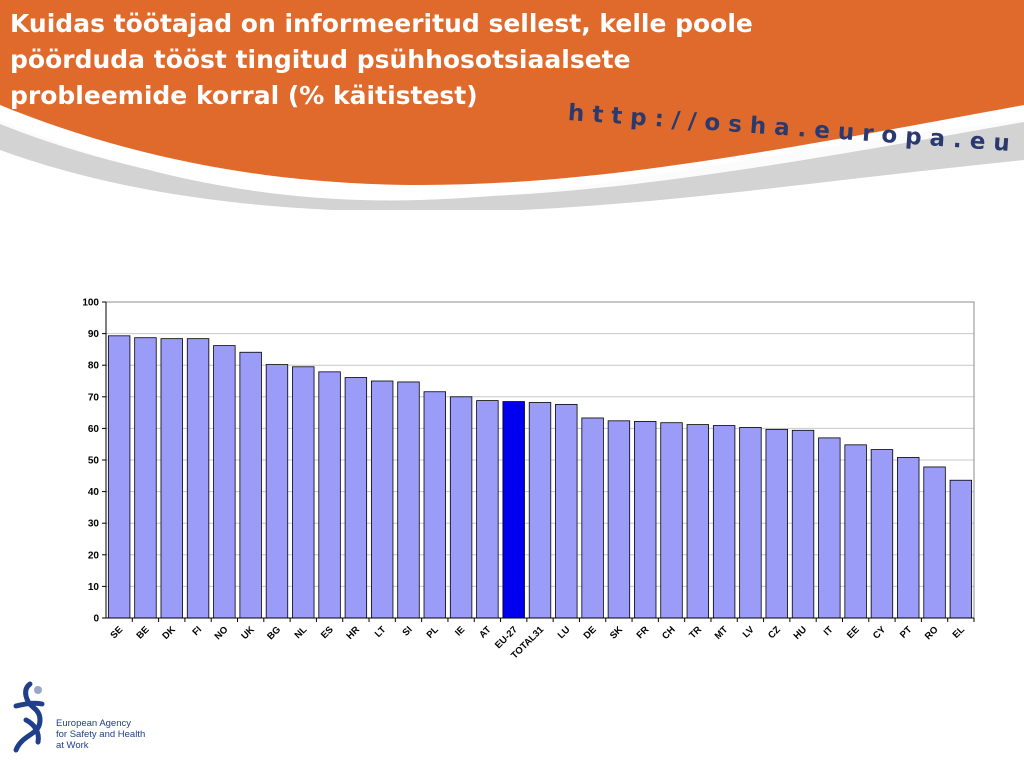 Image resolution: width=1024 pixels, height=768 pixels. What do you see at coordinates (619, 519) in the screenshot?
I see `bar-sk` at bounding box center [619, 519].